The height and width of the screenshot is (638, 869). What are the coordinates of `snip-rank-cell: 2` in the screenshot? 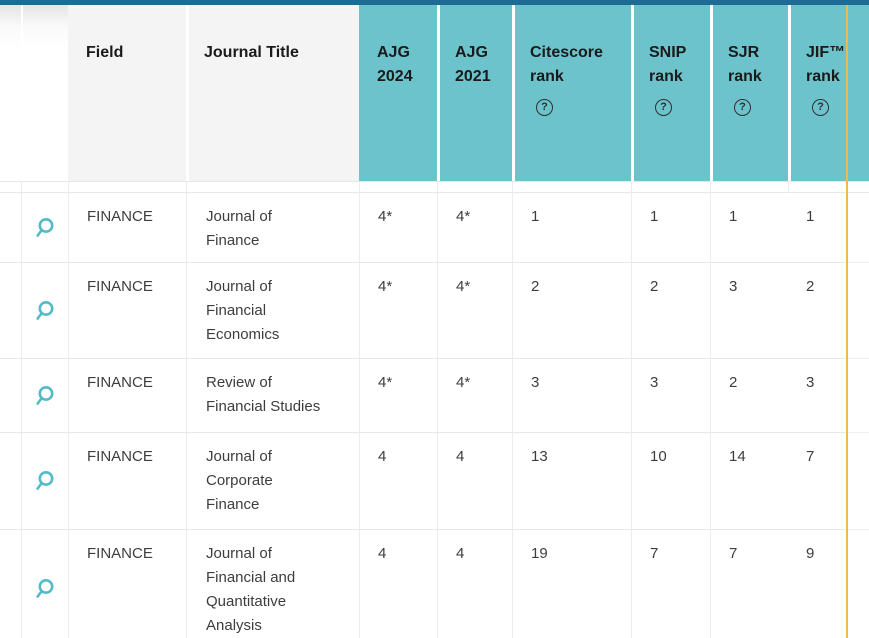 It's located at (670, 311).